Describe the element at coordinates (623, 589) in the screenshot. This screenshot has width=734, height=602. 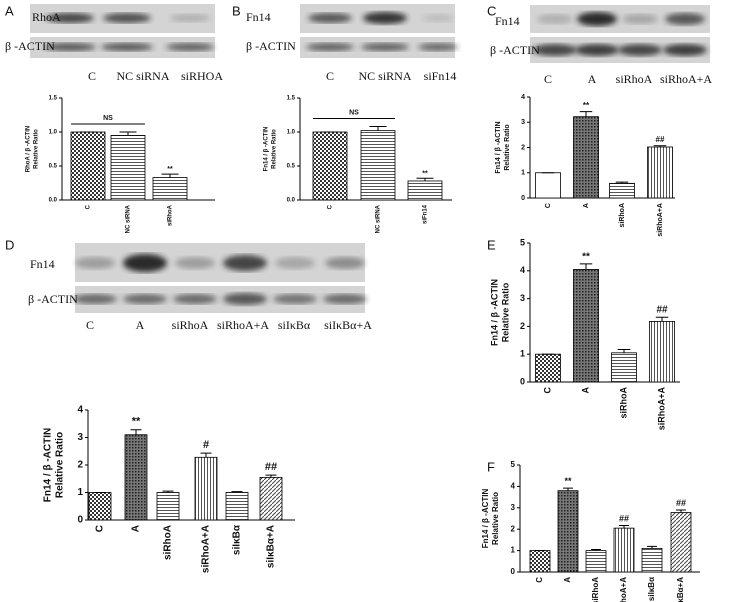
I see `x-tick-label: siRhoA+A` at that location.